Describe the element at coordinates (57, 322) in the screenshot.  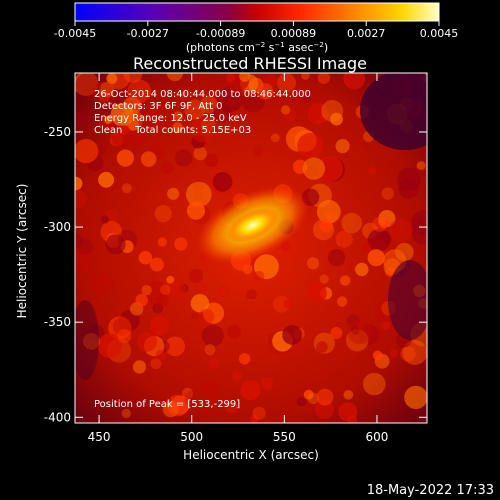
I see `y-tick-label: -350` at that location.